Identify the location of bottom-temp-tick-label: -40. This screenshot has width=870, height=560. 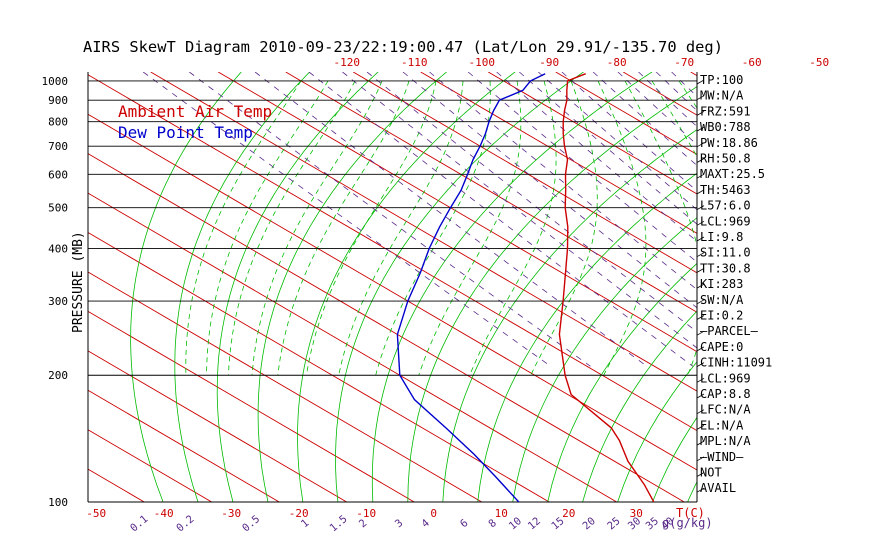
(164, 513).